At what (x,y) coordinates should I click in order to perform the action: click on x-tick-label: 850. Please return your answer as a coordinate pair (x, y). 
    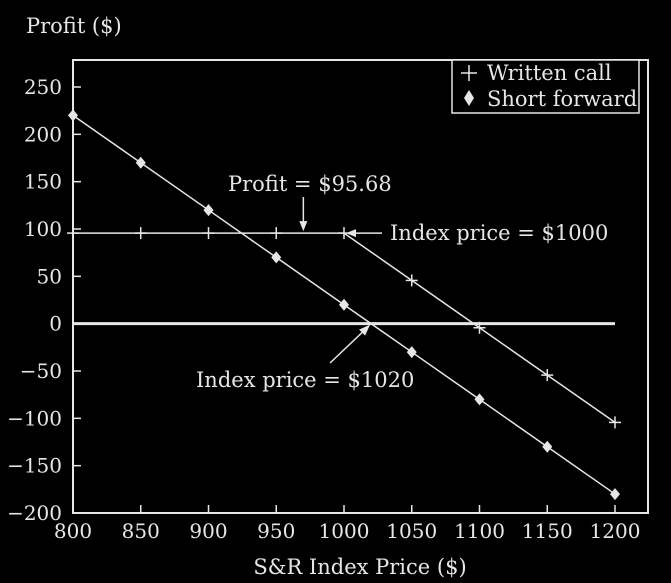
    Looking at the image, I should click on (141, 531).